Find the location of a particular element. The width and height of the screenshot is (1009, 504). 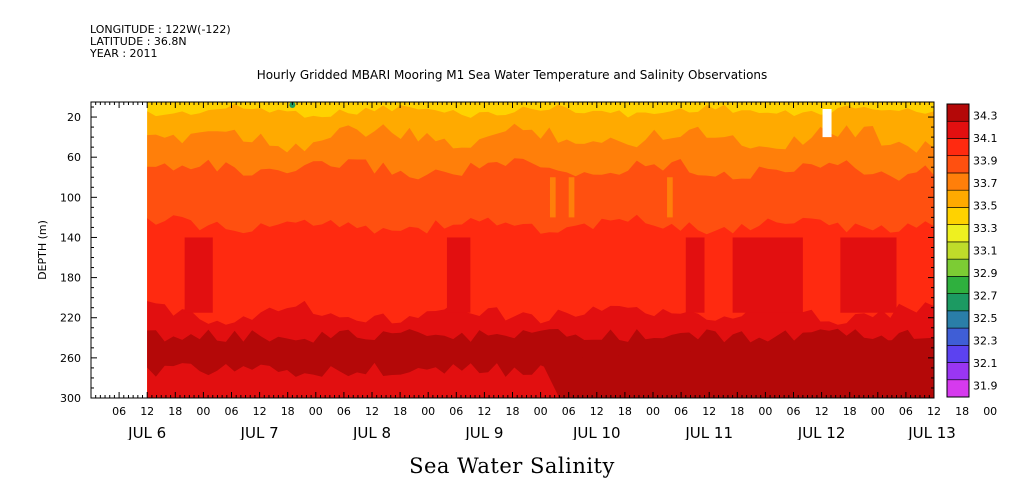

y-tick-label: 140 is located at coordinates (70, 237).